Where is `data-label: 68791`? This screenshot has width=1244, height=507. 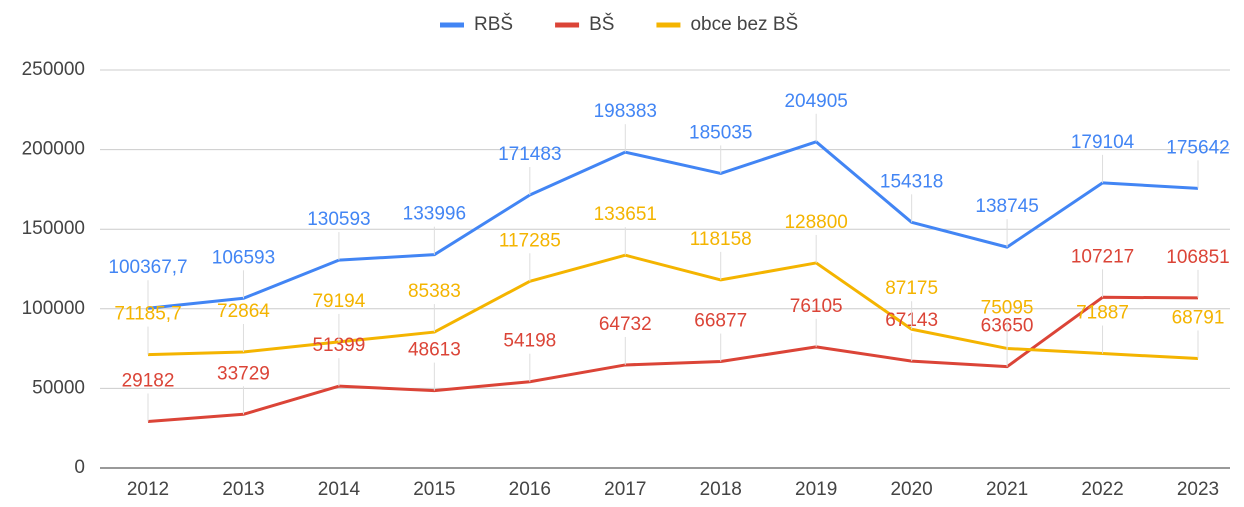
data-label: 68791 is located at coordinates (1198, 318).